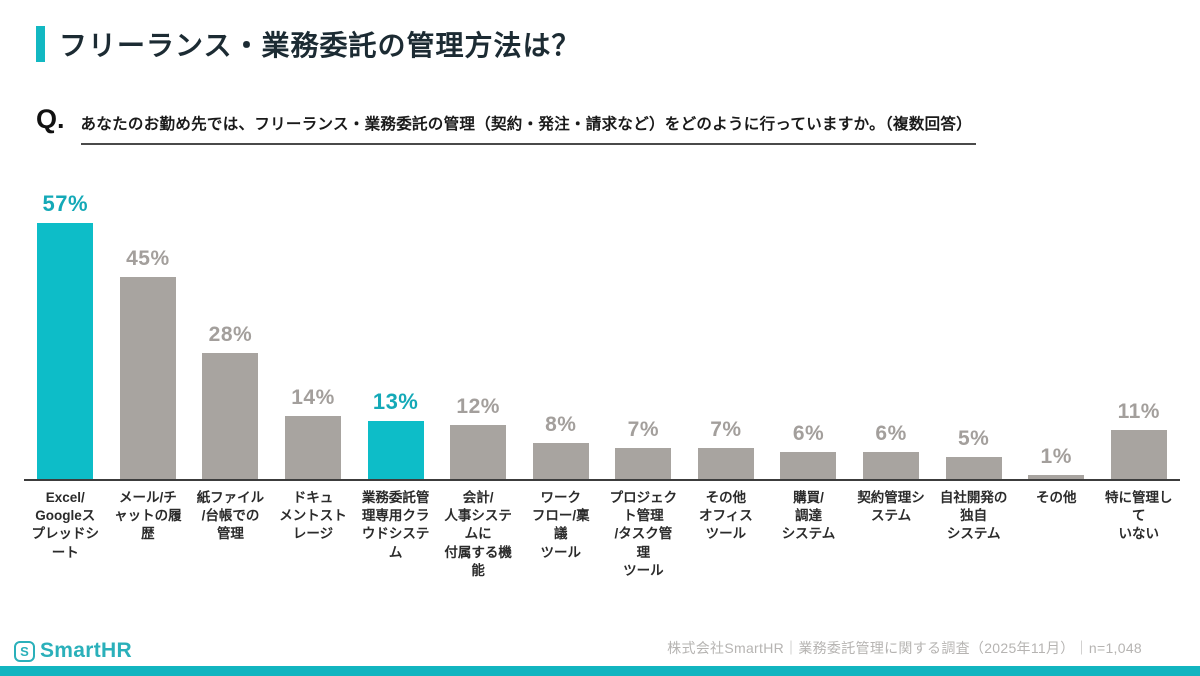 This screenshot has height=676, width=1200. Describe the element at coordinates (1139, 516) in the screenshot. I see `bar-category-label: 特に管理し て いない` at that location.